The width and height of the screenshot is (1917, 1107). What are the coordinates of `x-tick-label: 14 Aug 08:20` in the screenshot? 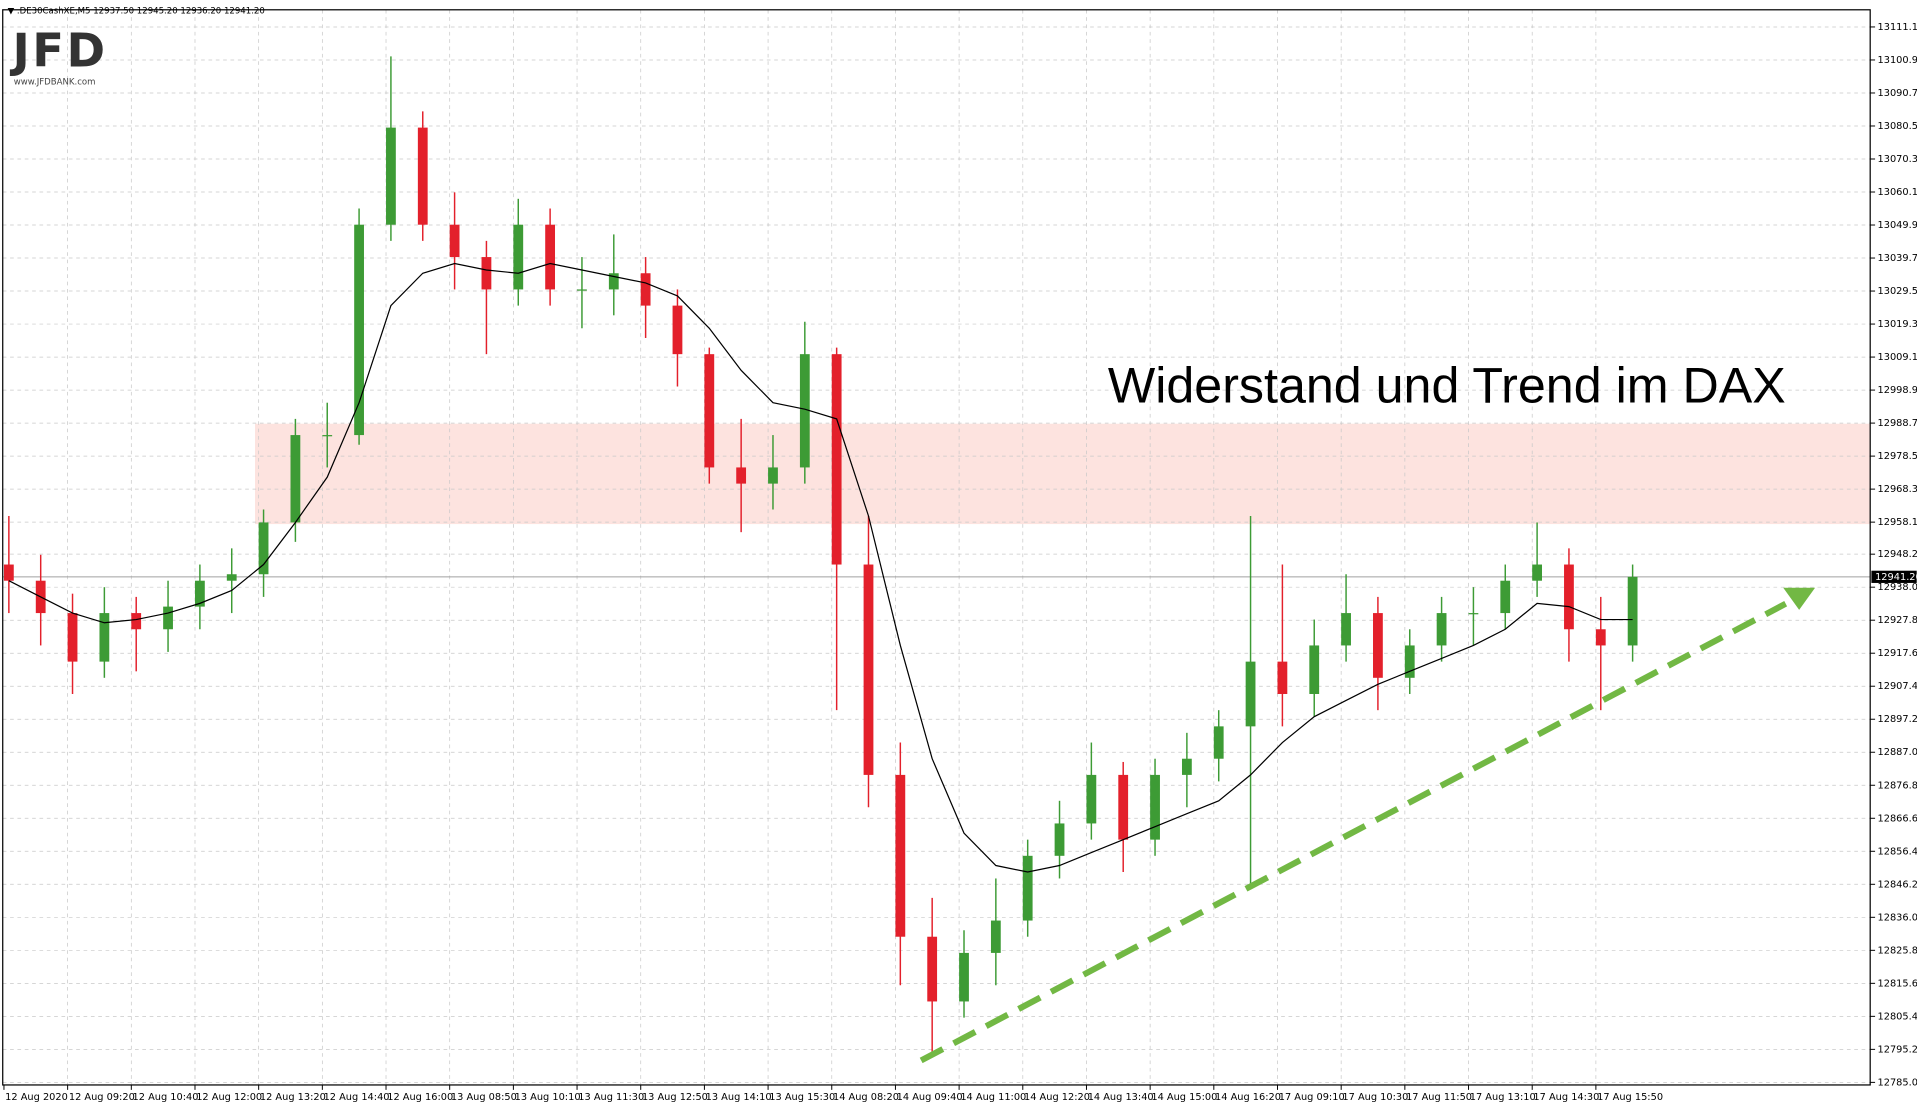 It's located at (866, 1097).